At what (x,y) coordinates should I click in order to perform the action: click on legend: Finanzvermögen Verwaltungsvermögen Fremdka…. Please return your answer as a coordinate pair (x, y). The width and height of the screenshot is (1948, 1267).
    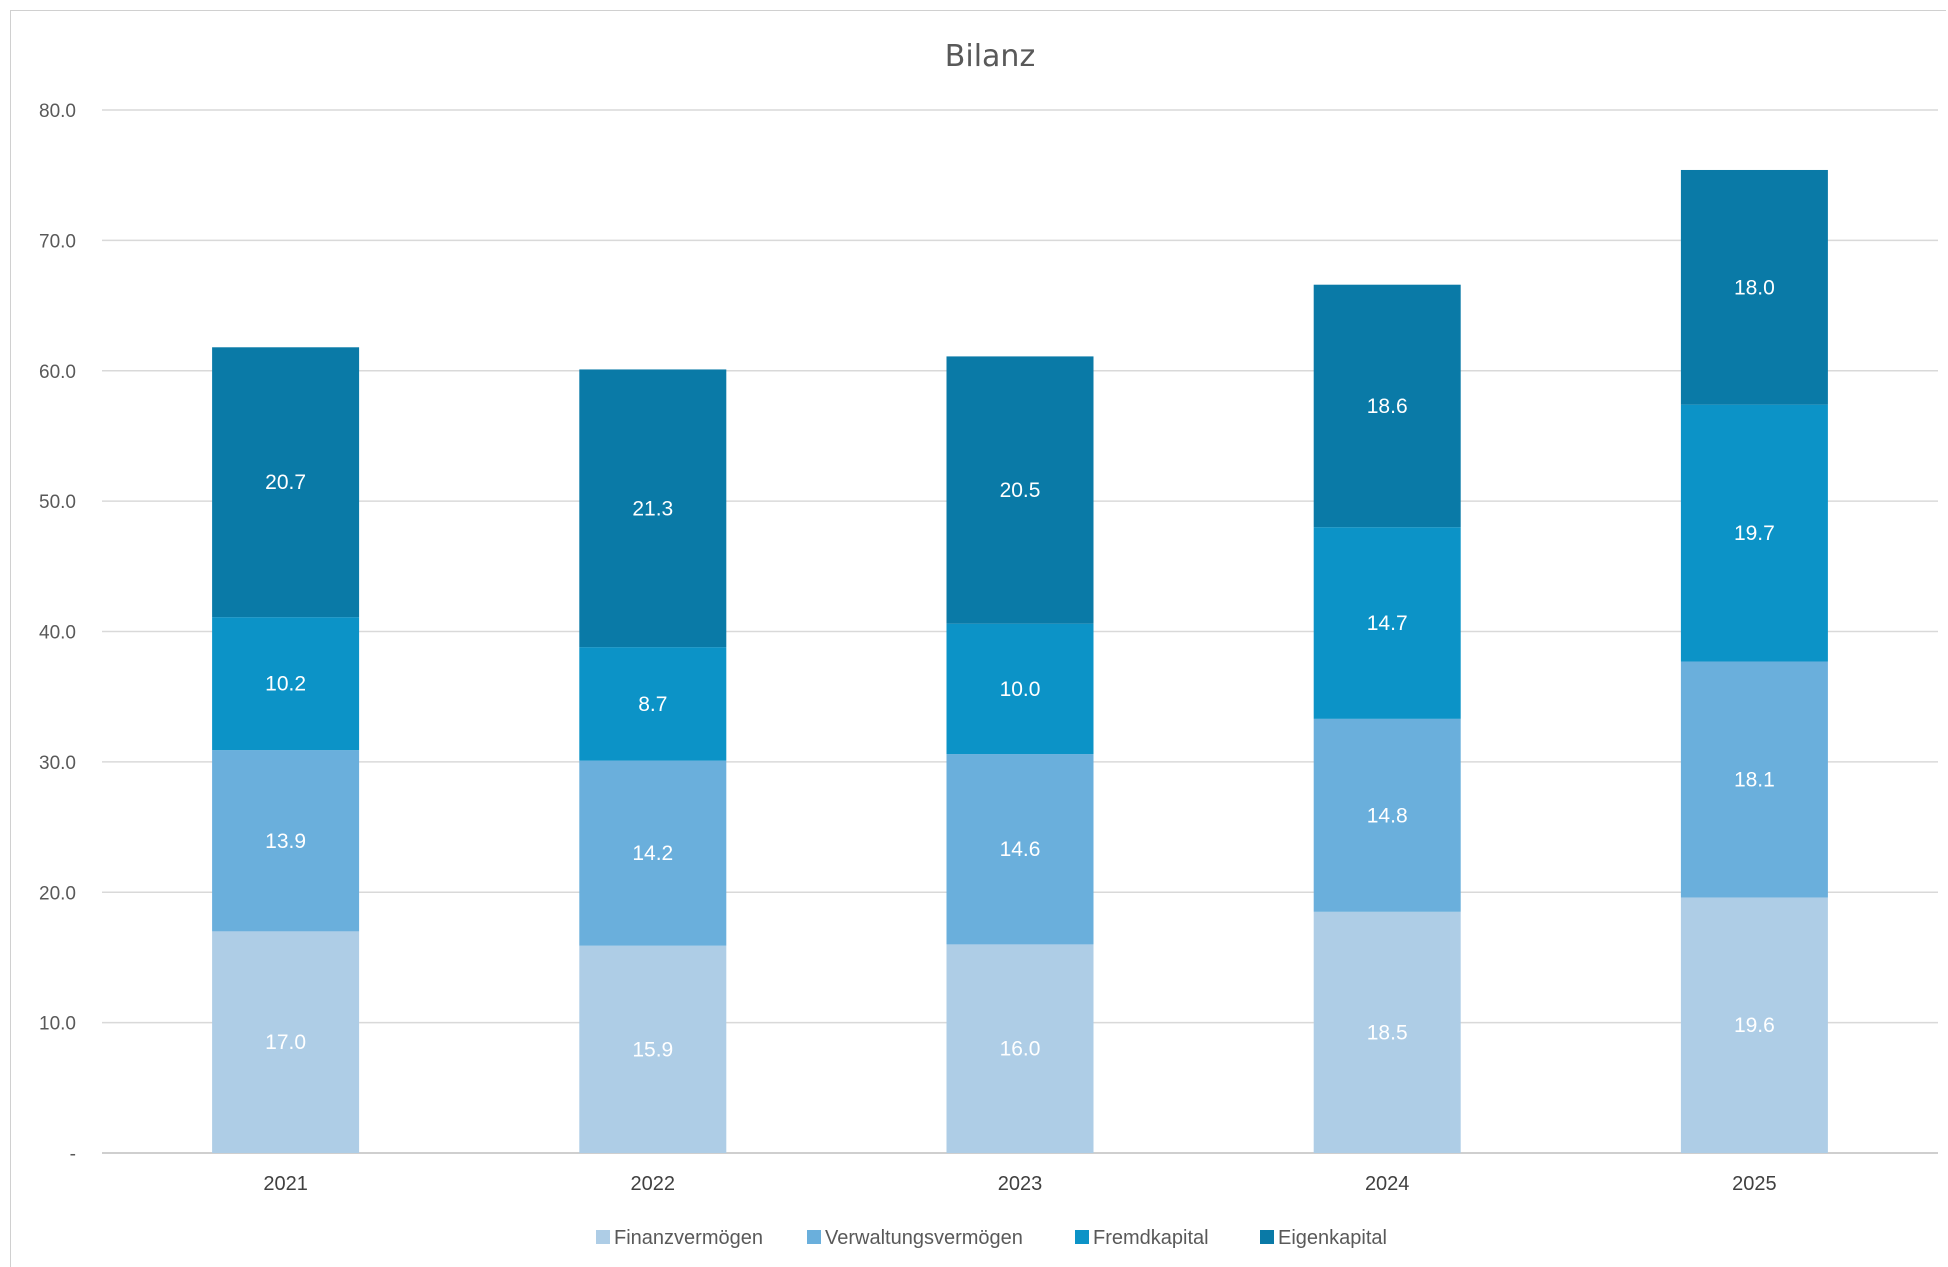
    Looking at the image, I should click on (991, 1238).